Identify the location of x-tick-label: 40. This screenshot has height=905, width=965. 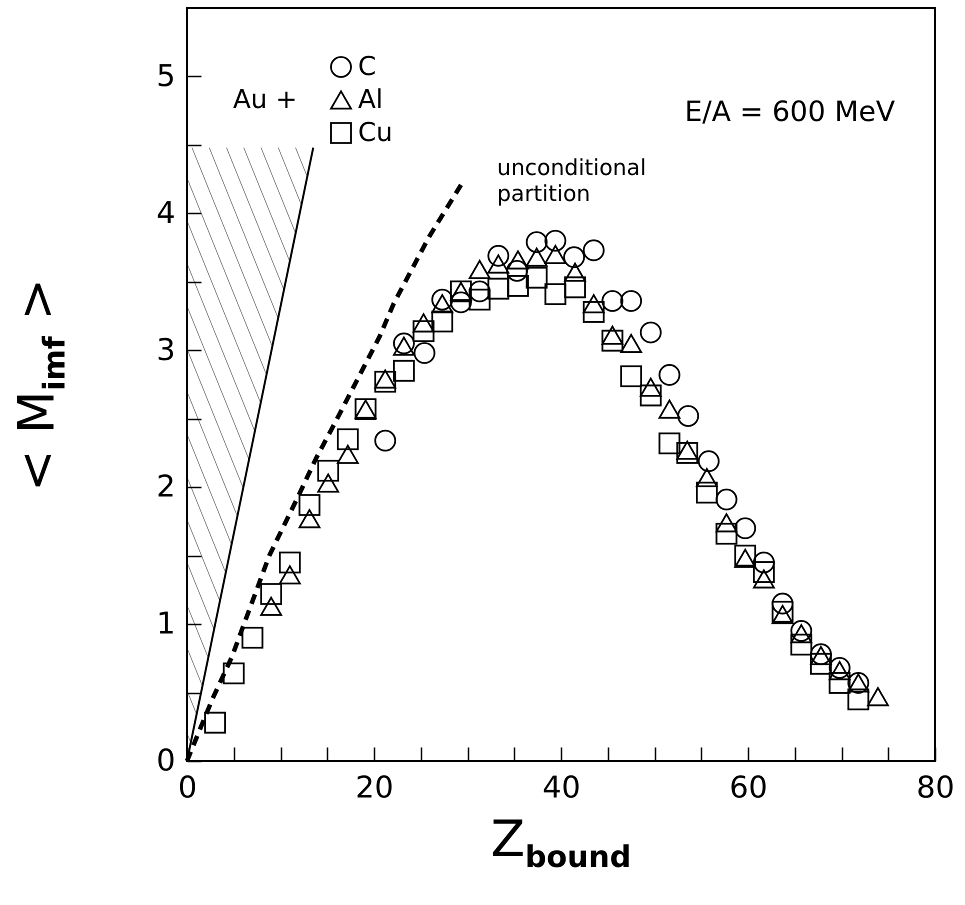
(561, 788).